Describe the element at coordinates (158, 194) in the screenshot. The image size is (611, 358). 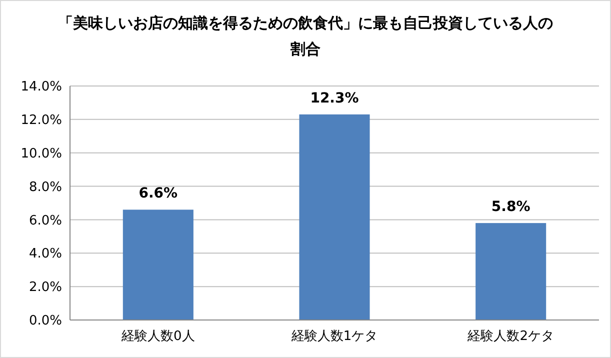
I see `data-label: 6.6%` at that location.